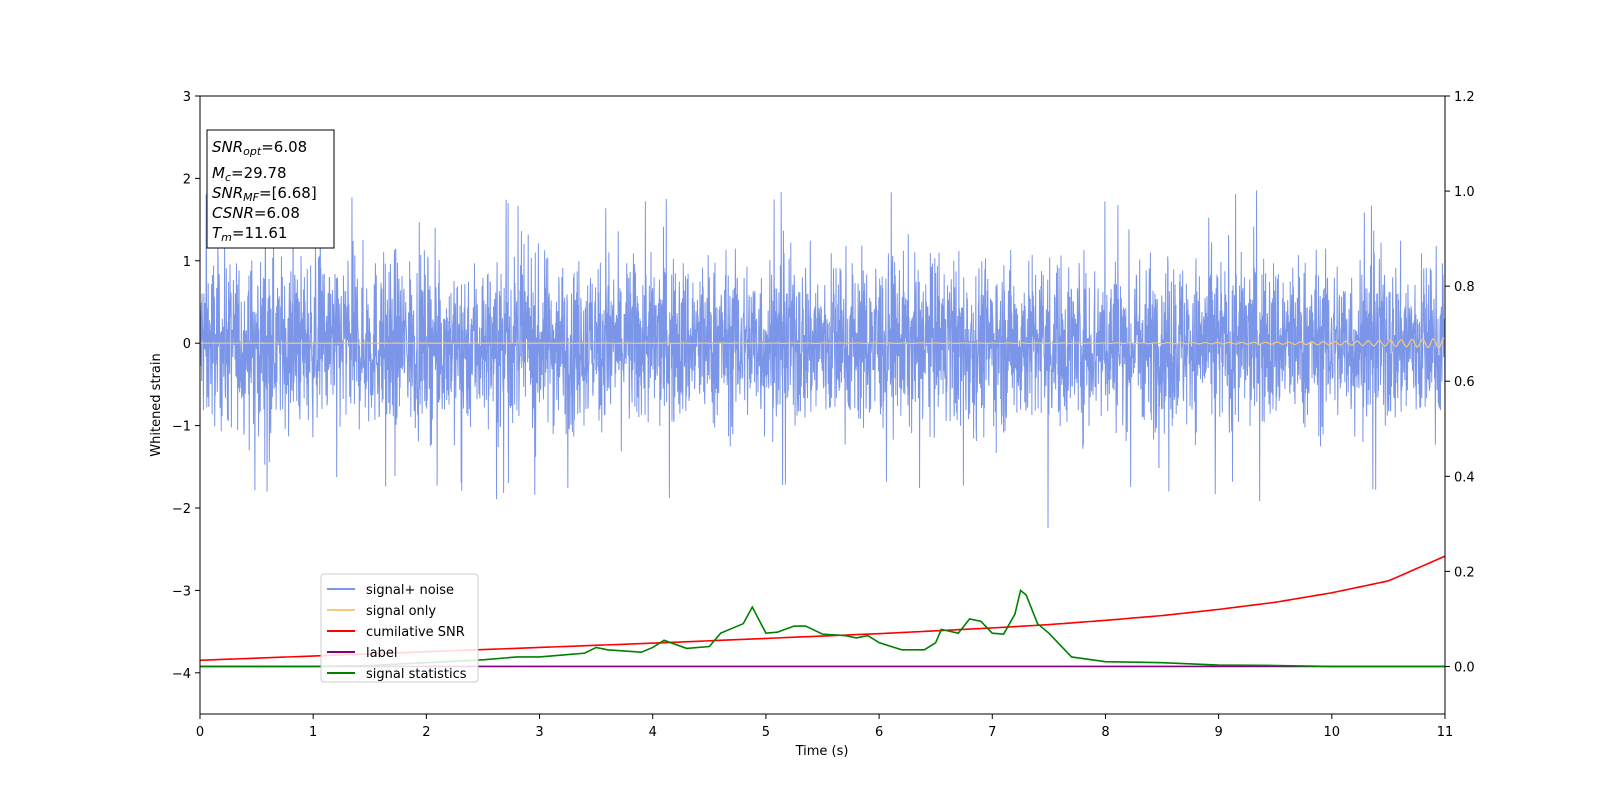 Image resolution: width=1600 pixels, height=800 pixels. Describe the element at coordinates (1464, 97) in the screenshot. I see `y-right-tick-label: 1.2` at that location.